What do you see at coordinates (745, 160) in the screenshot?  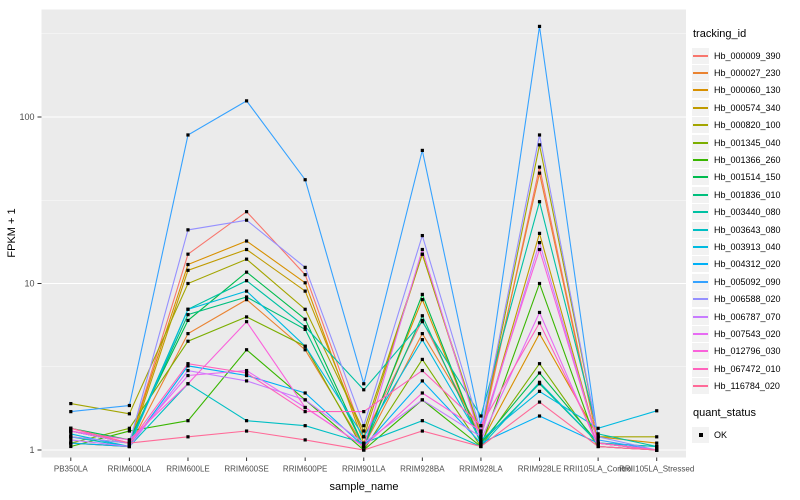 I see `legend-item-Hb_001366_260: Hb_001366_260` at bounding box center [745, 160].